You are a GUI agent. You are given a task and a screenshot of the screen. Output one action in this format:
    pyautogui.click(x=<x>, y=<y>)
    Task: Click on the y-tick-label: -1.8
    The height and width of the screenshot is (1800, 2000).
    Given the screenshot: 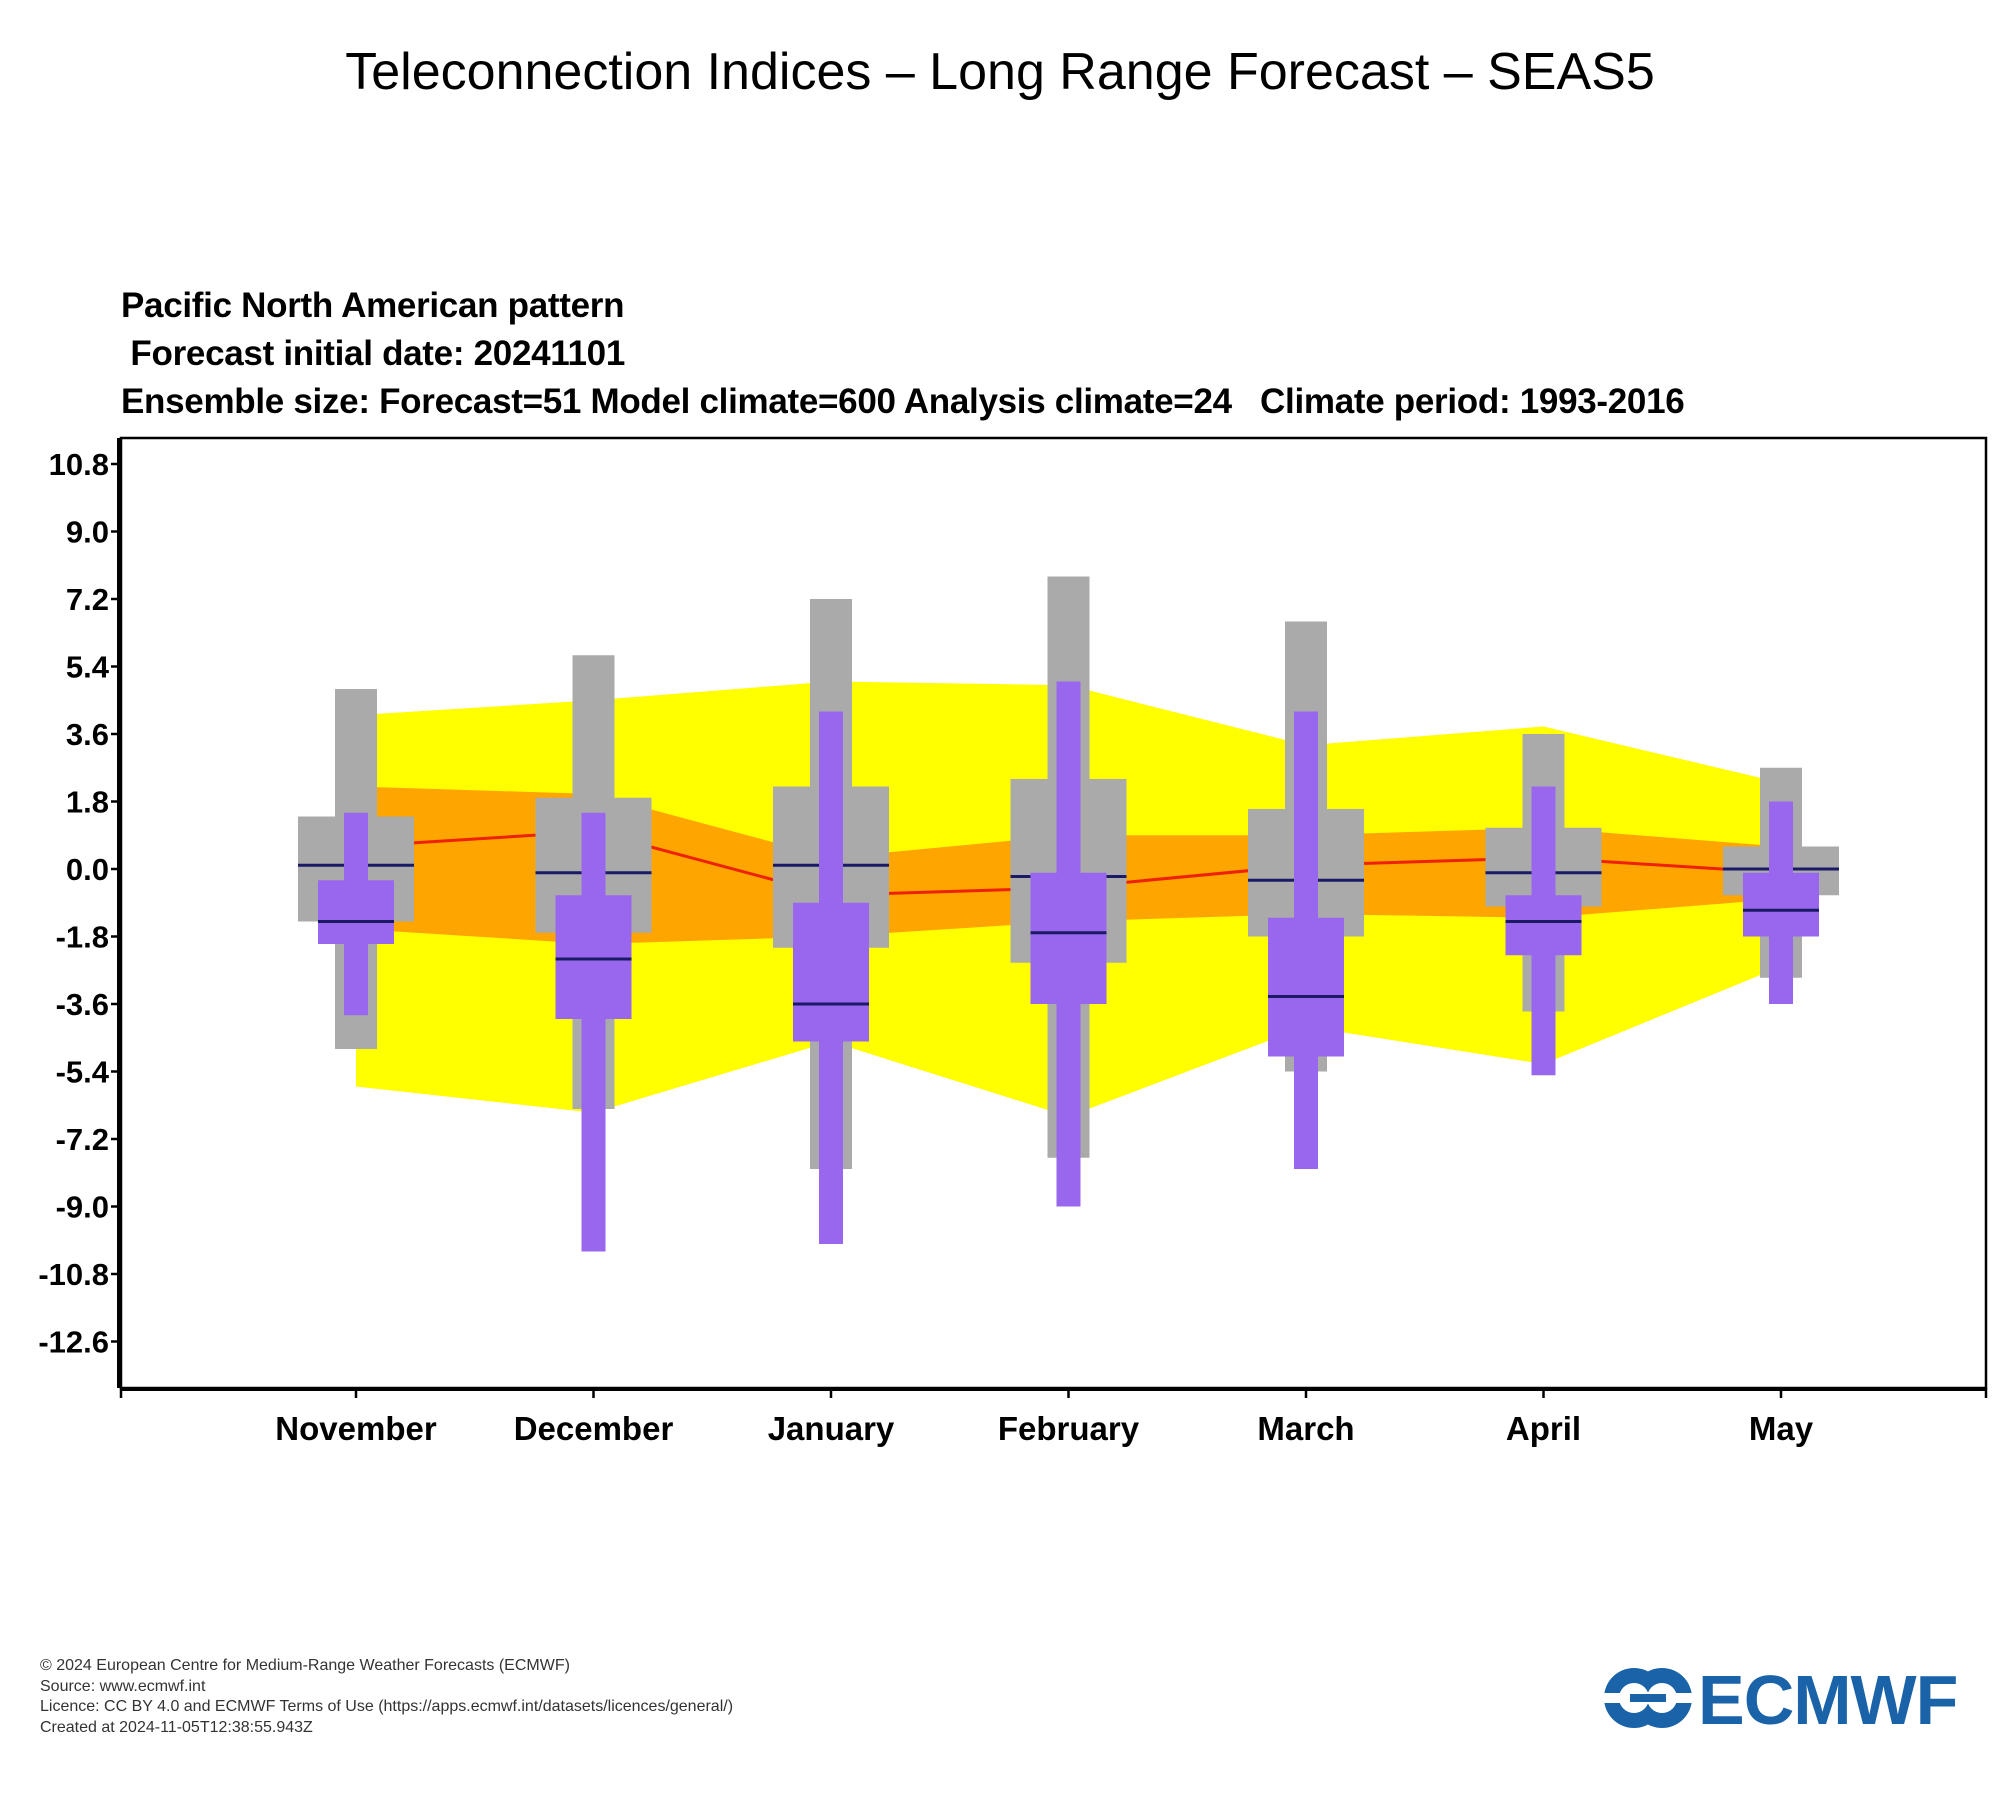 What is the action you would take?
    pyautogui.click(x=82, y=937)
    